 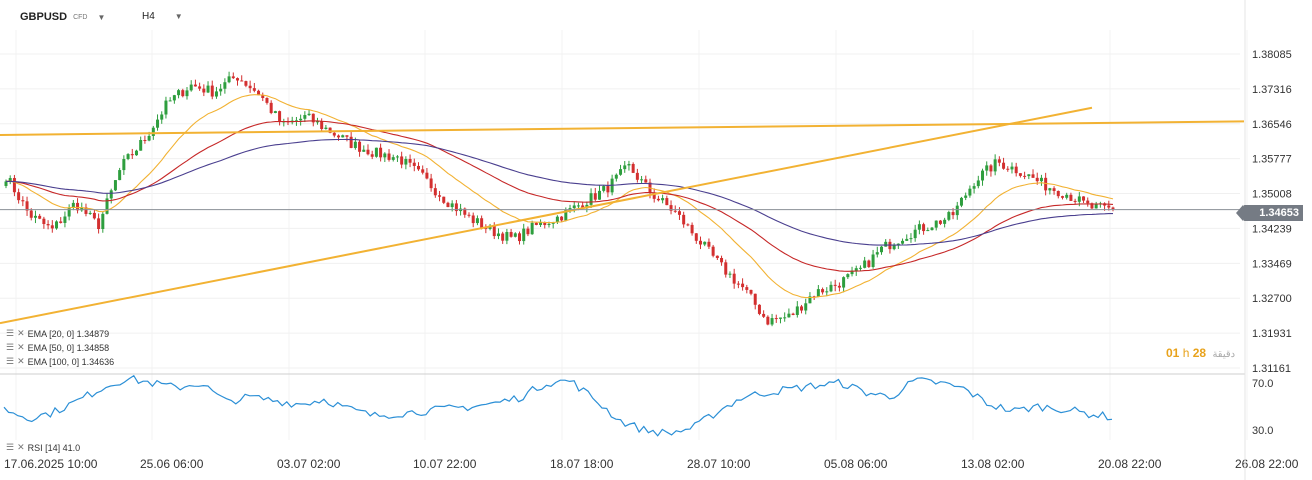 What do you see at coordinates (44, 17) in the screenshot?
I see `symbol-name: GBPUSD` at bounding box center [44, 17].